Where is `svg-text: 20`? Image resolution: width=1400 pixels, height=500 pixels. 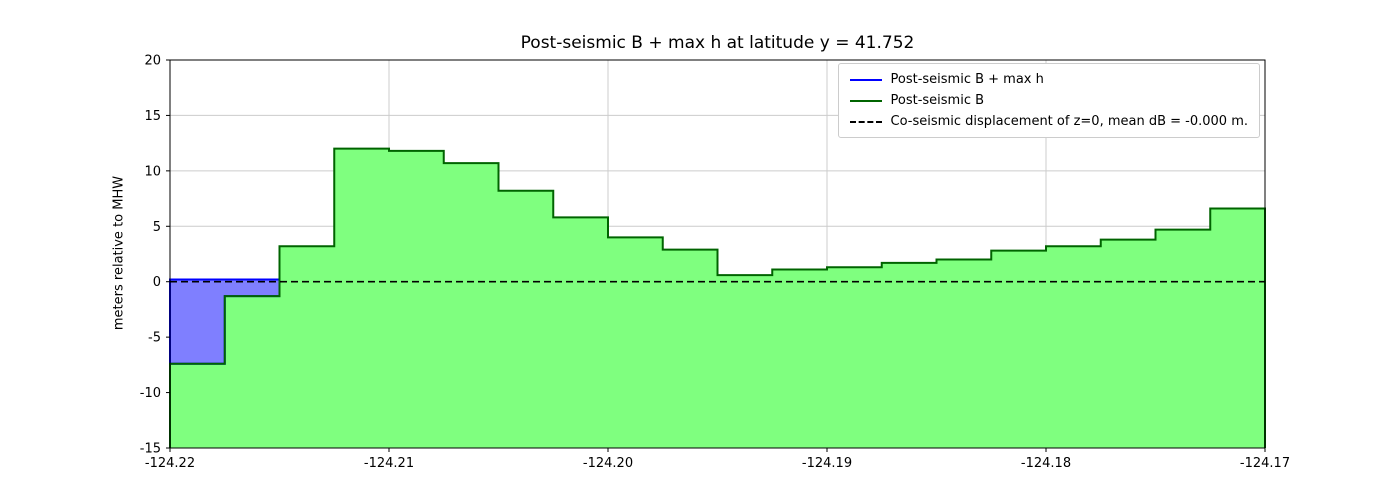 svg-text: 20 is located at coordinates (152, 61).